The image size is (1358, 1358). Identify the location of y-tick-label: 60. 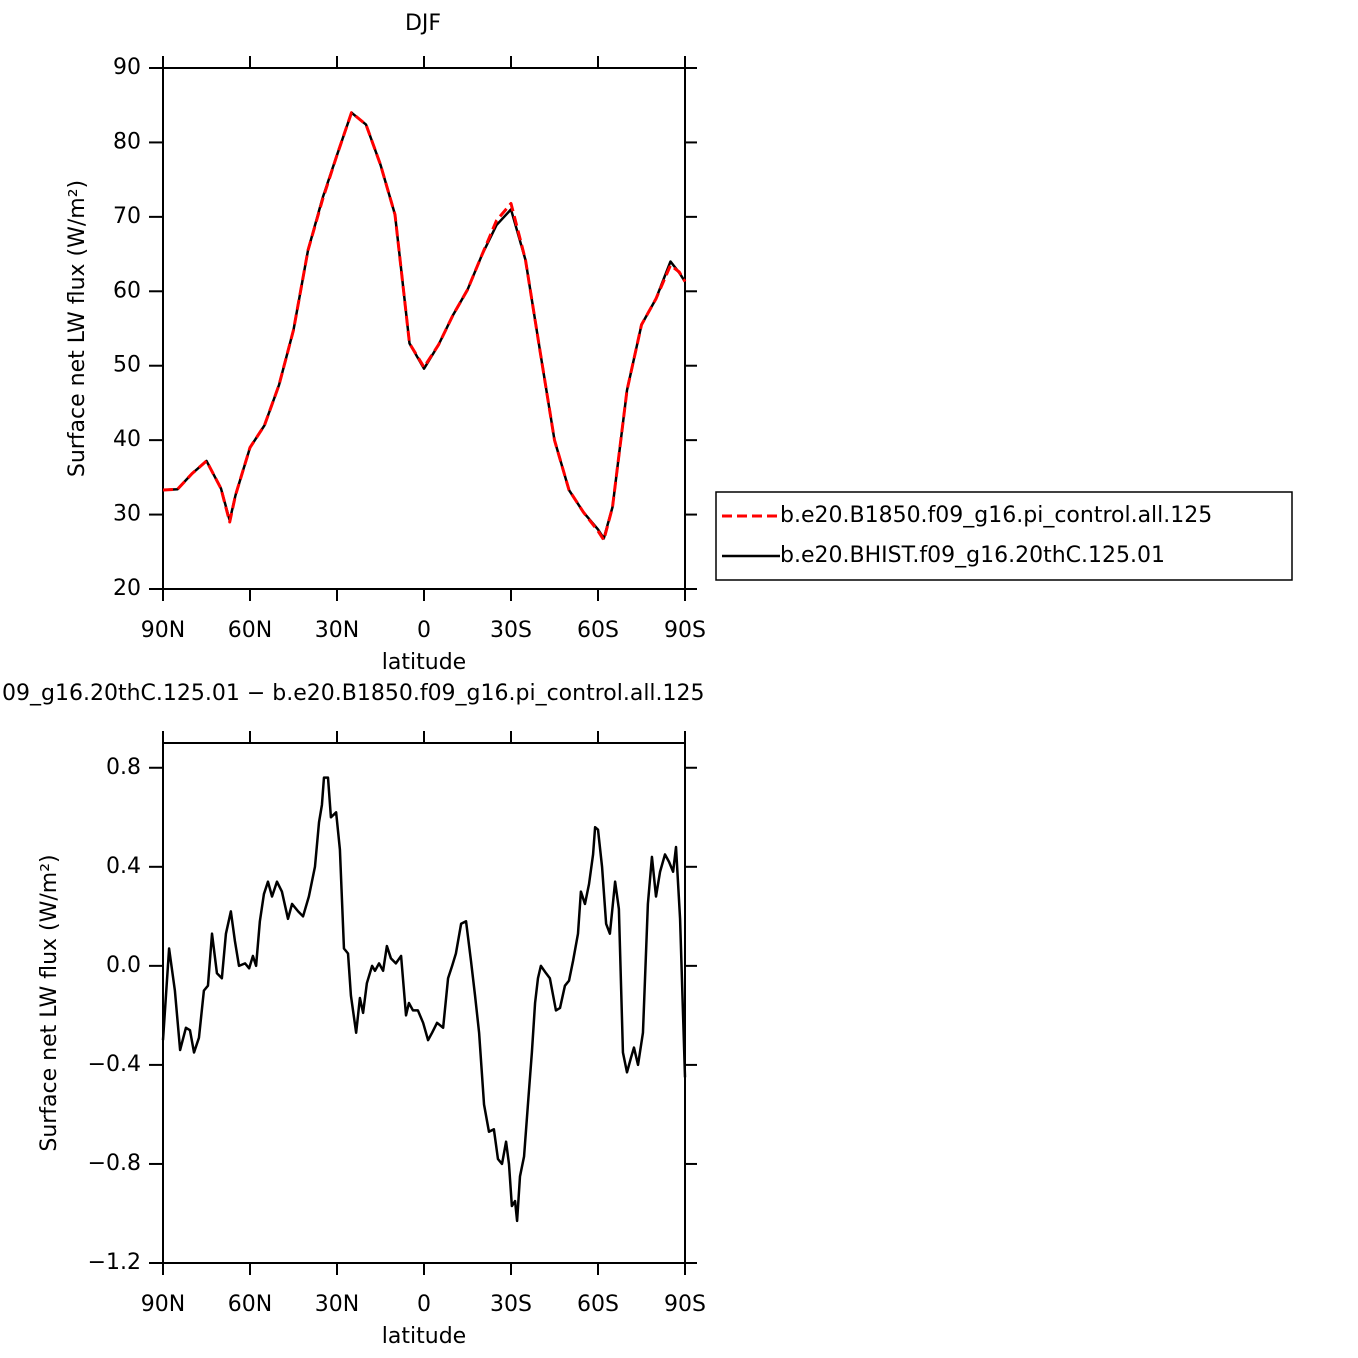
(127, 290).